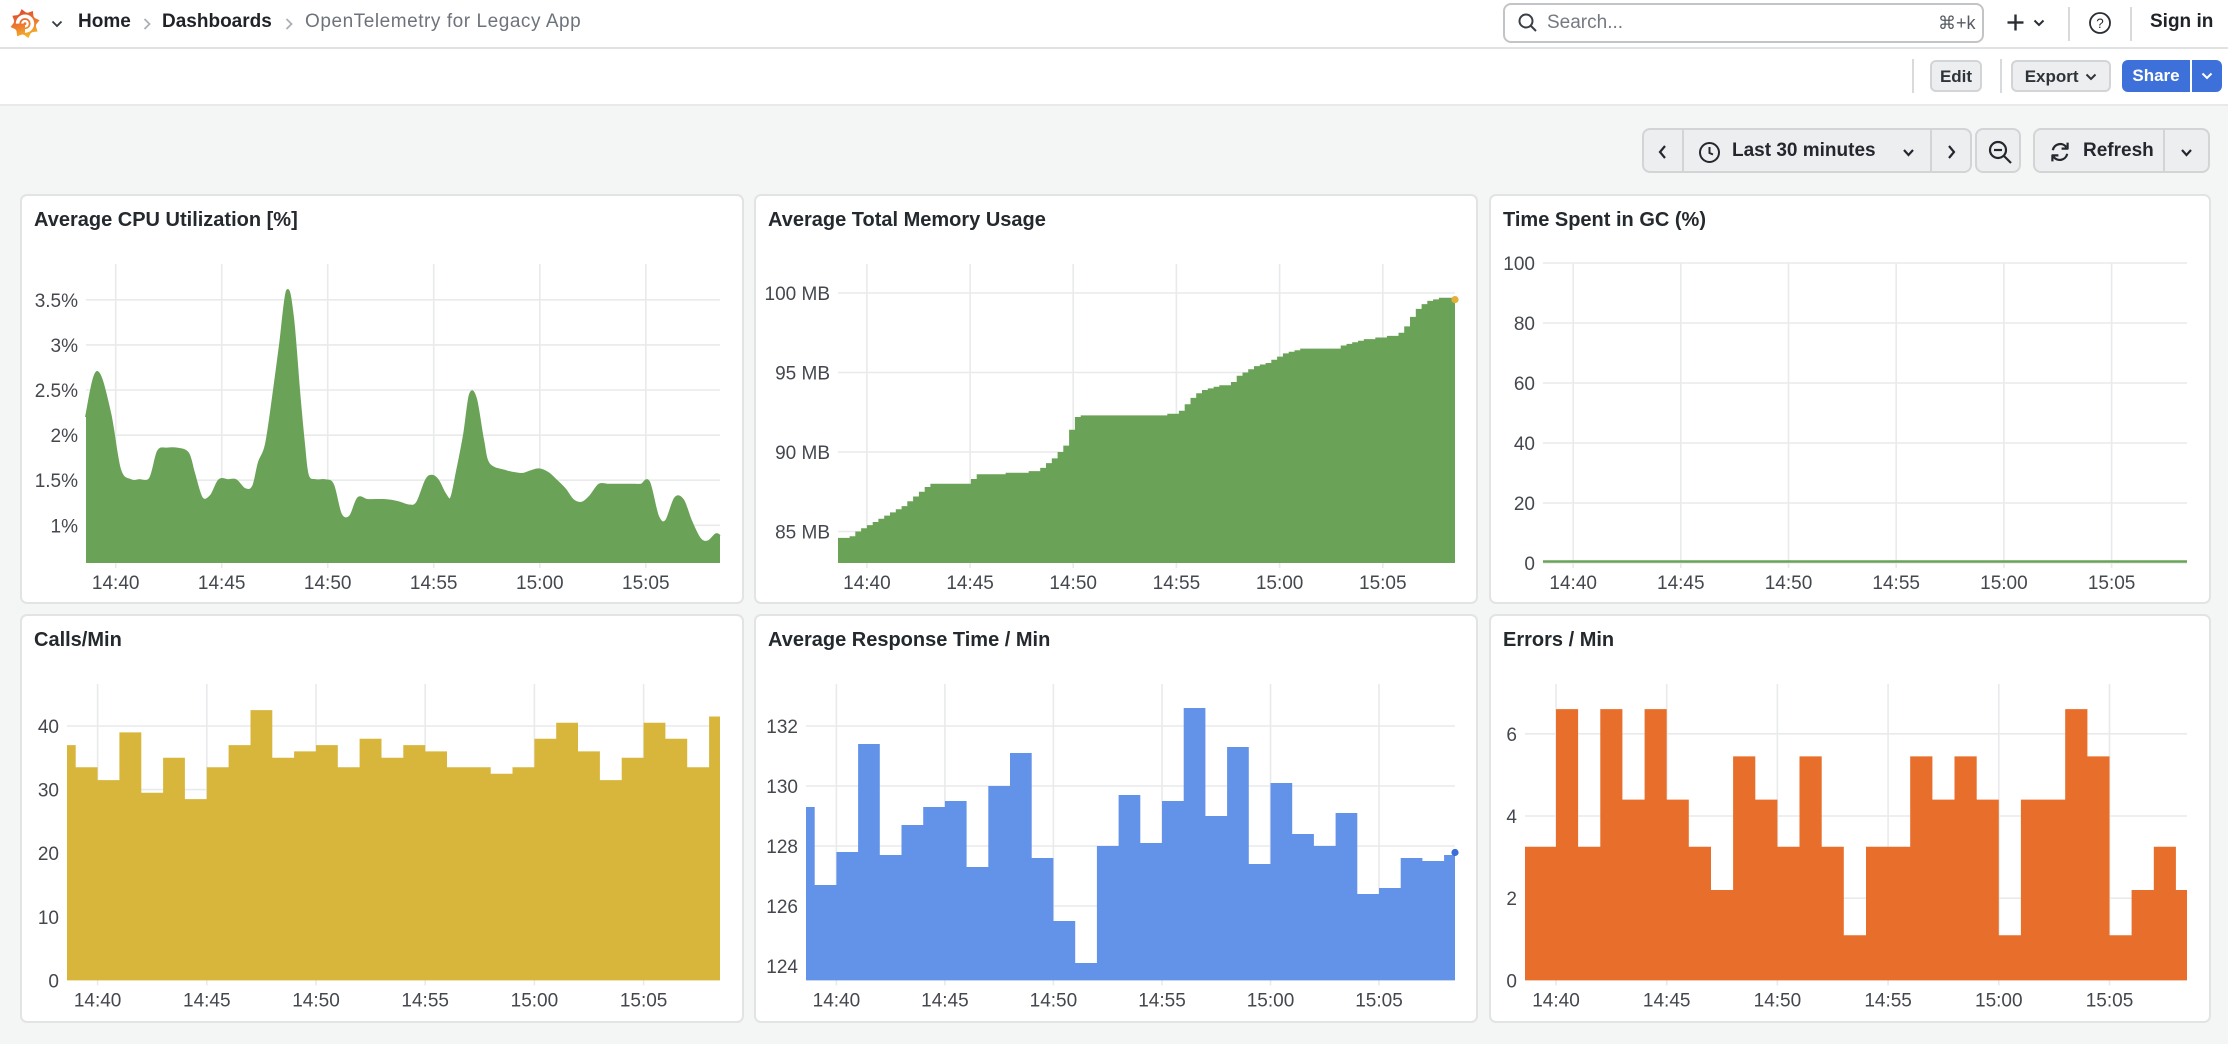 The width and height of the screenshot is (2228, 1044). Describe the element at coordinates (907, 220) in the screenshot. I see `svg-text: Average Total Memory Usage` at that location.